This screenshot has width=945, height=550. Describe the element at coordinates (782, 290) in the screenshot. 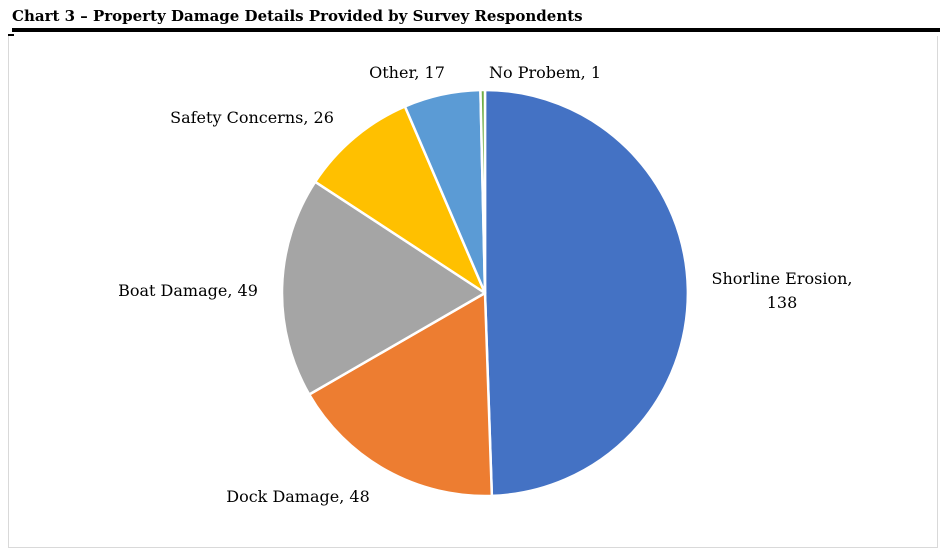

I see `data-label-shorline-erosion: Shorline Erosion, 138` at that location.